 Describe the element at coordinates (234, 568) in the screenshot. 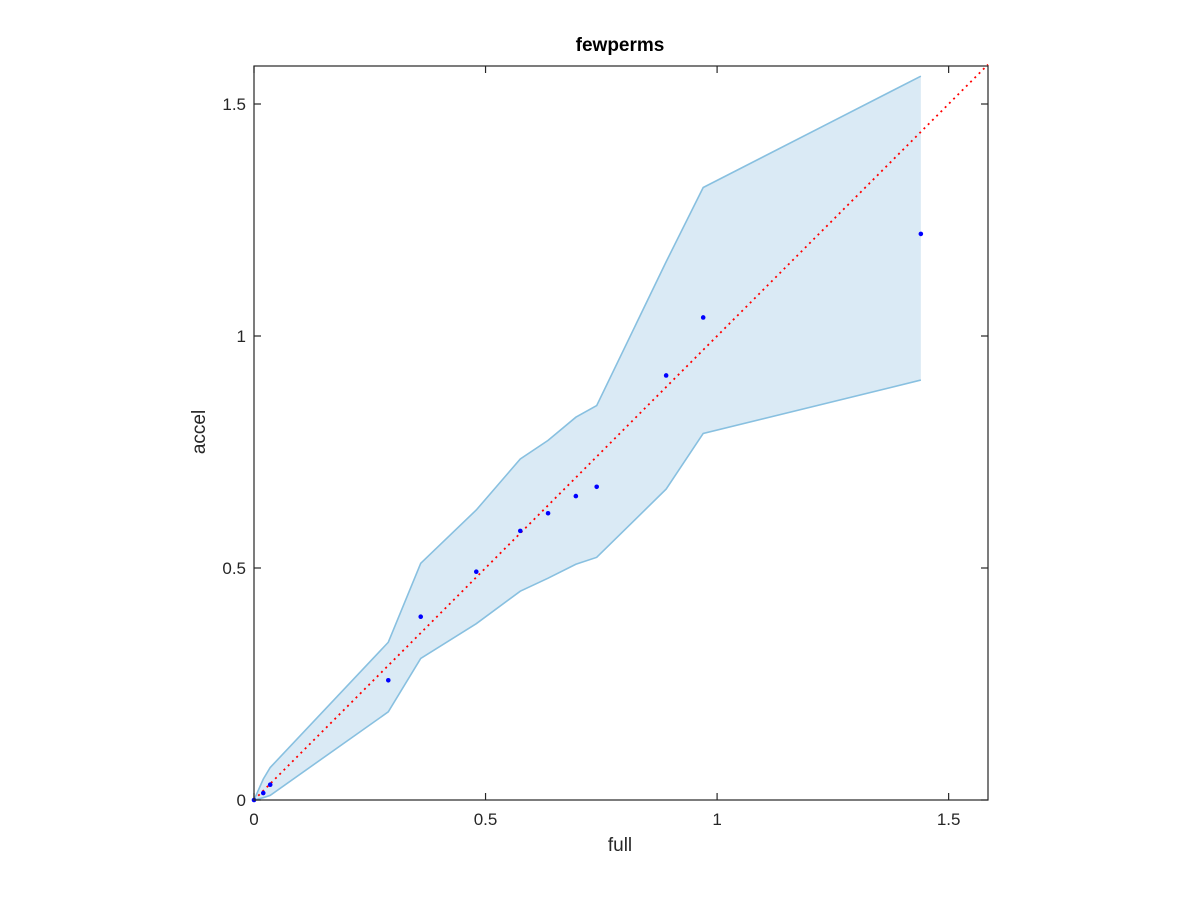

I see `y-tick-label: 0.5` at that location.